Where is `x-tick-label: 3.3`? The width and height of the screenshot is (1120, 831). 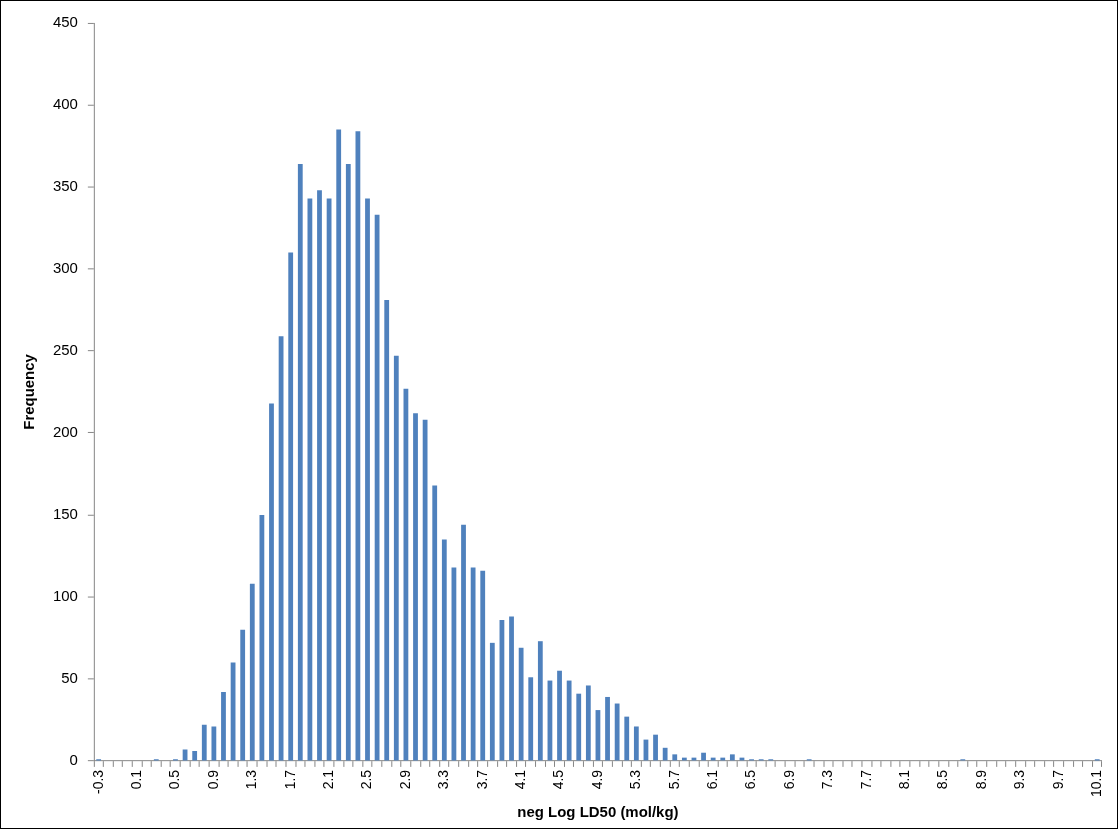
x-tick-label: 3.3 is located at coordinates (443, 779).